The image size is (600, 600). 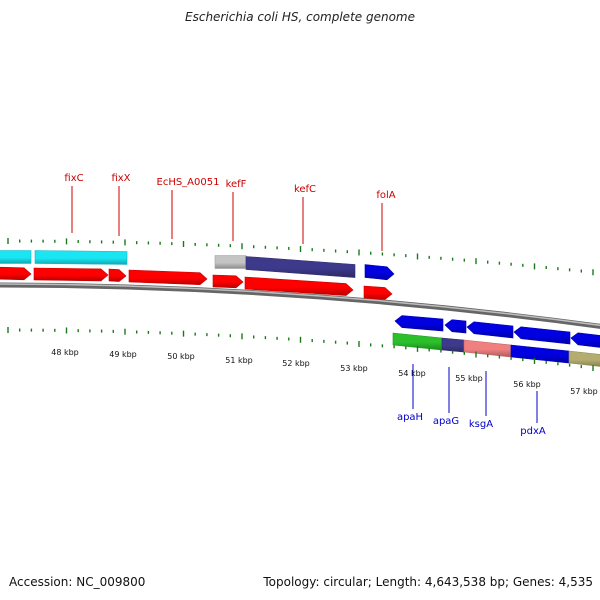 I want to click on feature-box-grey, so click(x=230, y=262).